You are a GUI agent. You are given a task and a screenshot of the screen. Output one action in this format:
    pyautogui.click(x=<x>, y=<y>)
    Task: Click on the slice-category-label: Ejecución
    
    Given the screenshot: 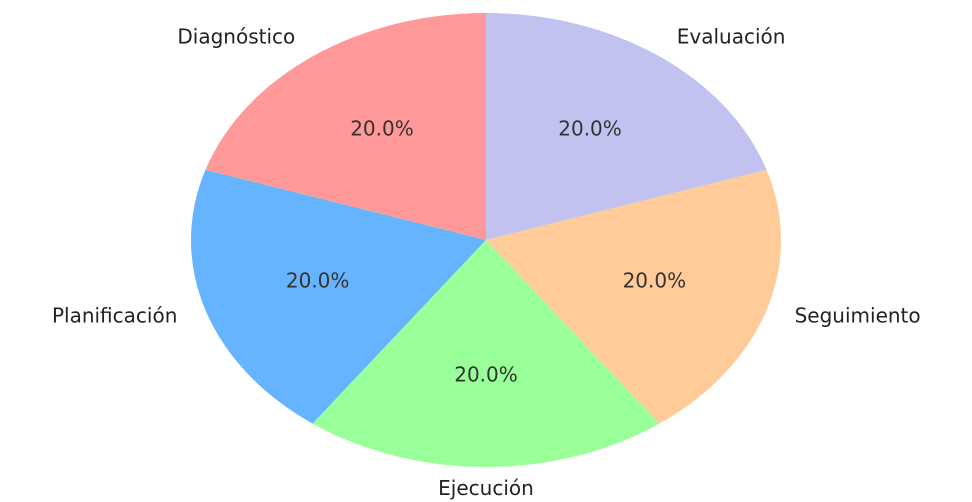 What is the action you would take?
    pyautogui.click(x=486, y=488)
    